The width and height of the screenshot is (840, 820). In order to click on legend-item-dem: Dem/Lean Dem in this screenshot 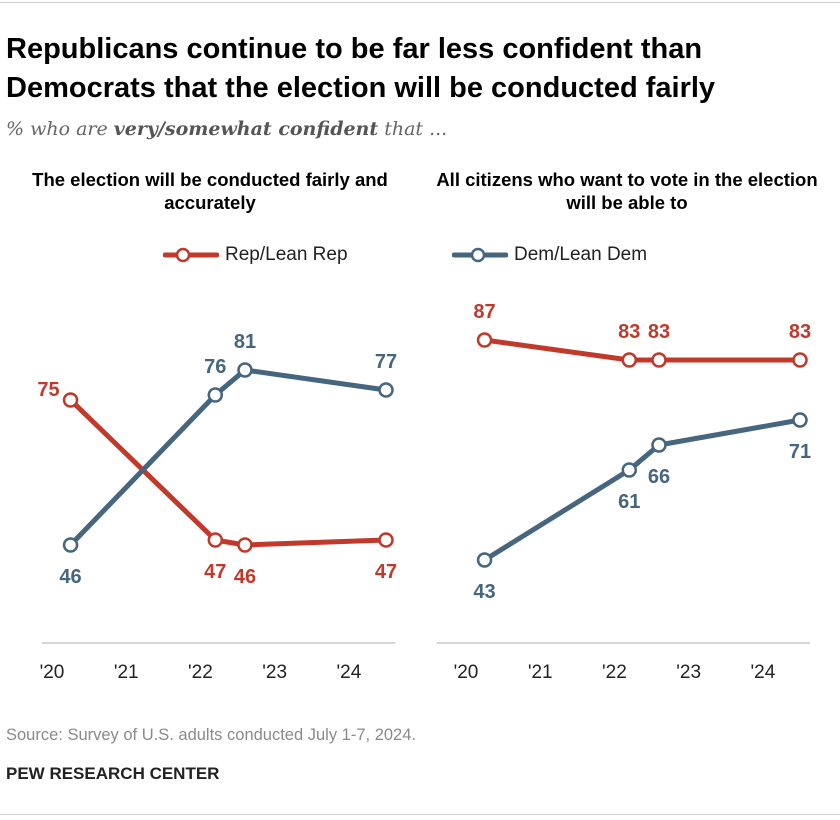, I will do `click(549, 255)`.